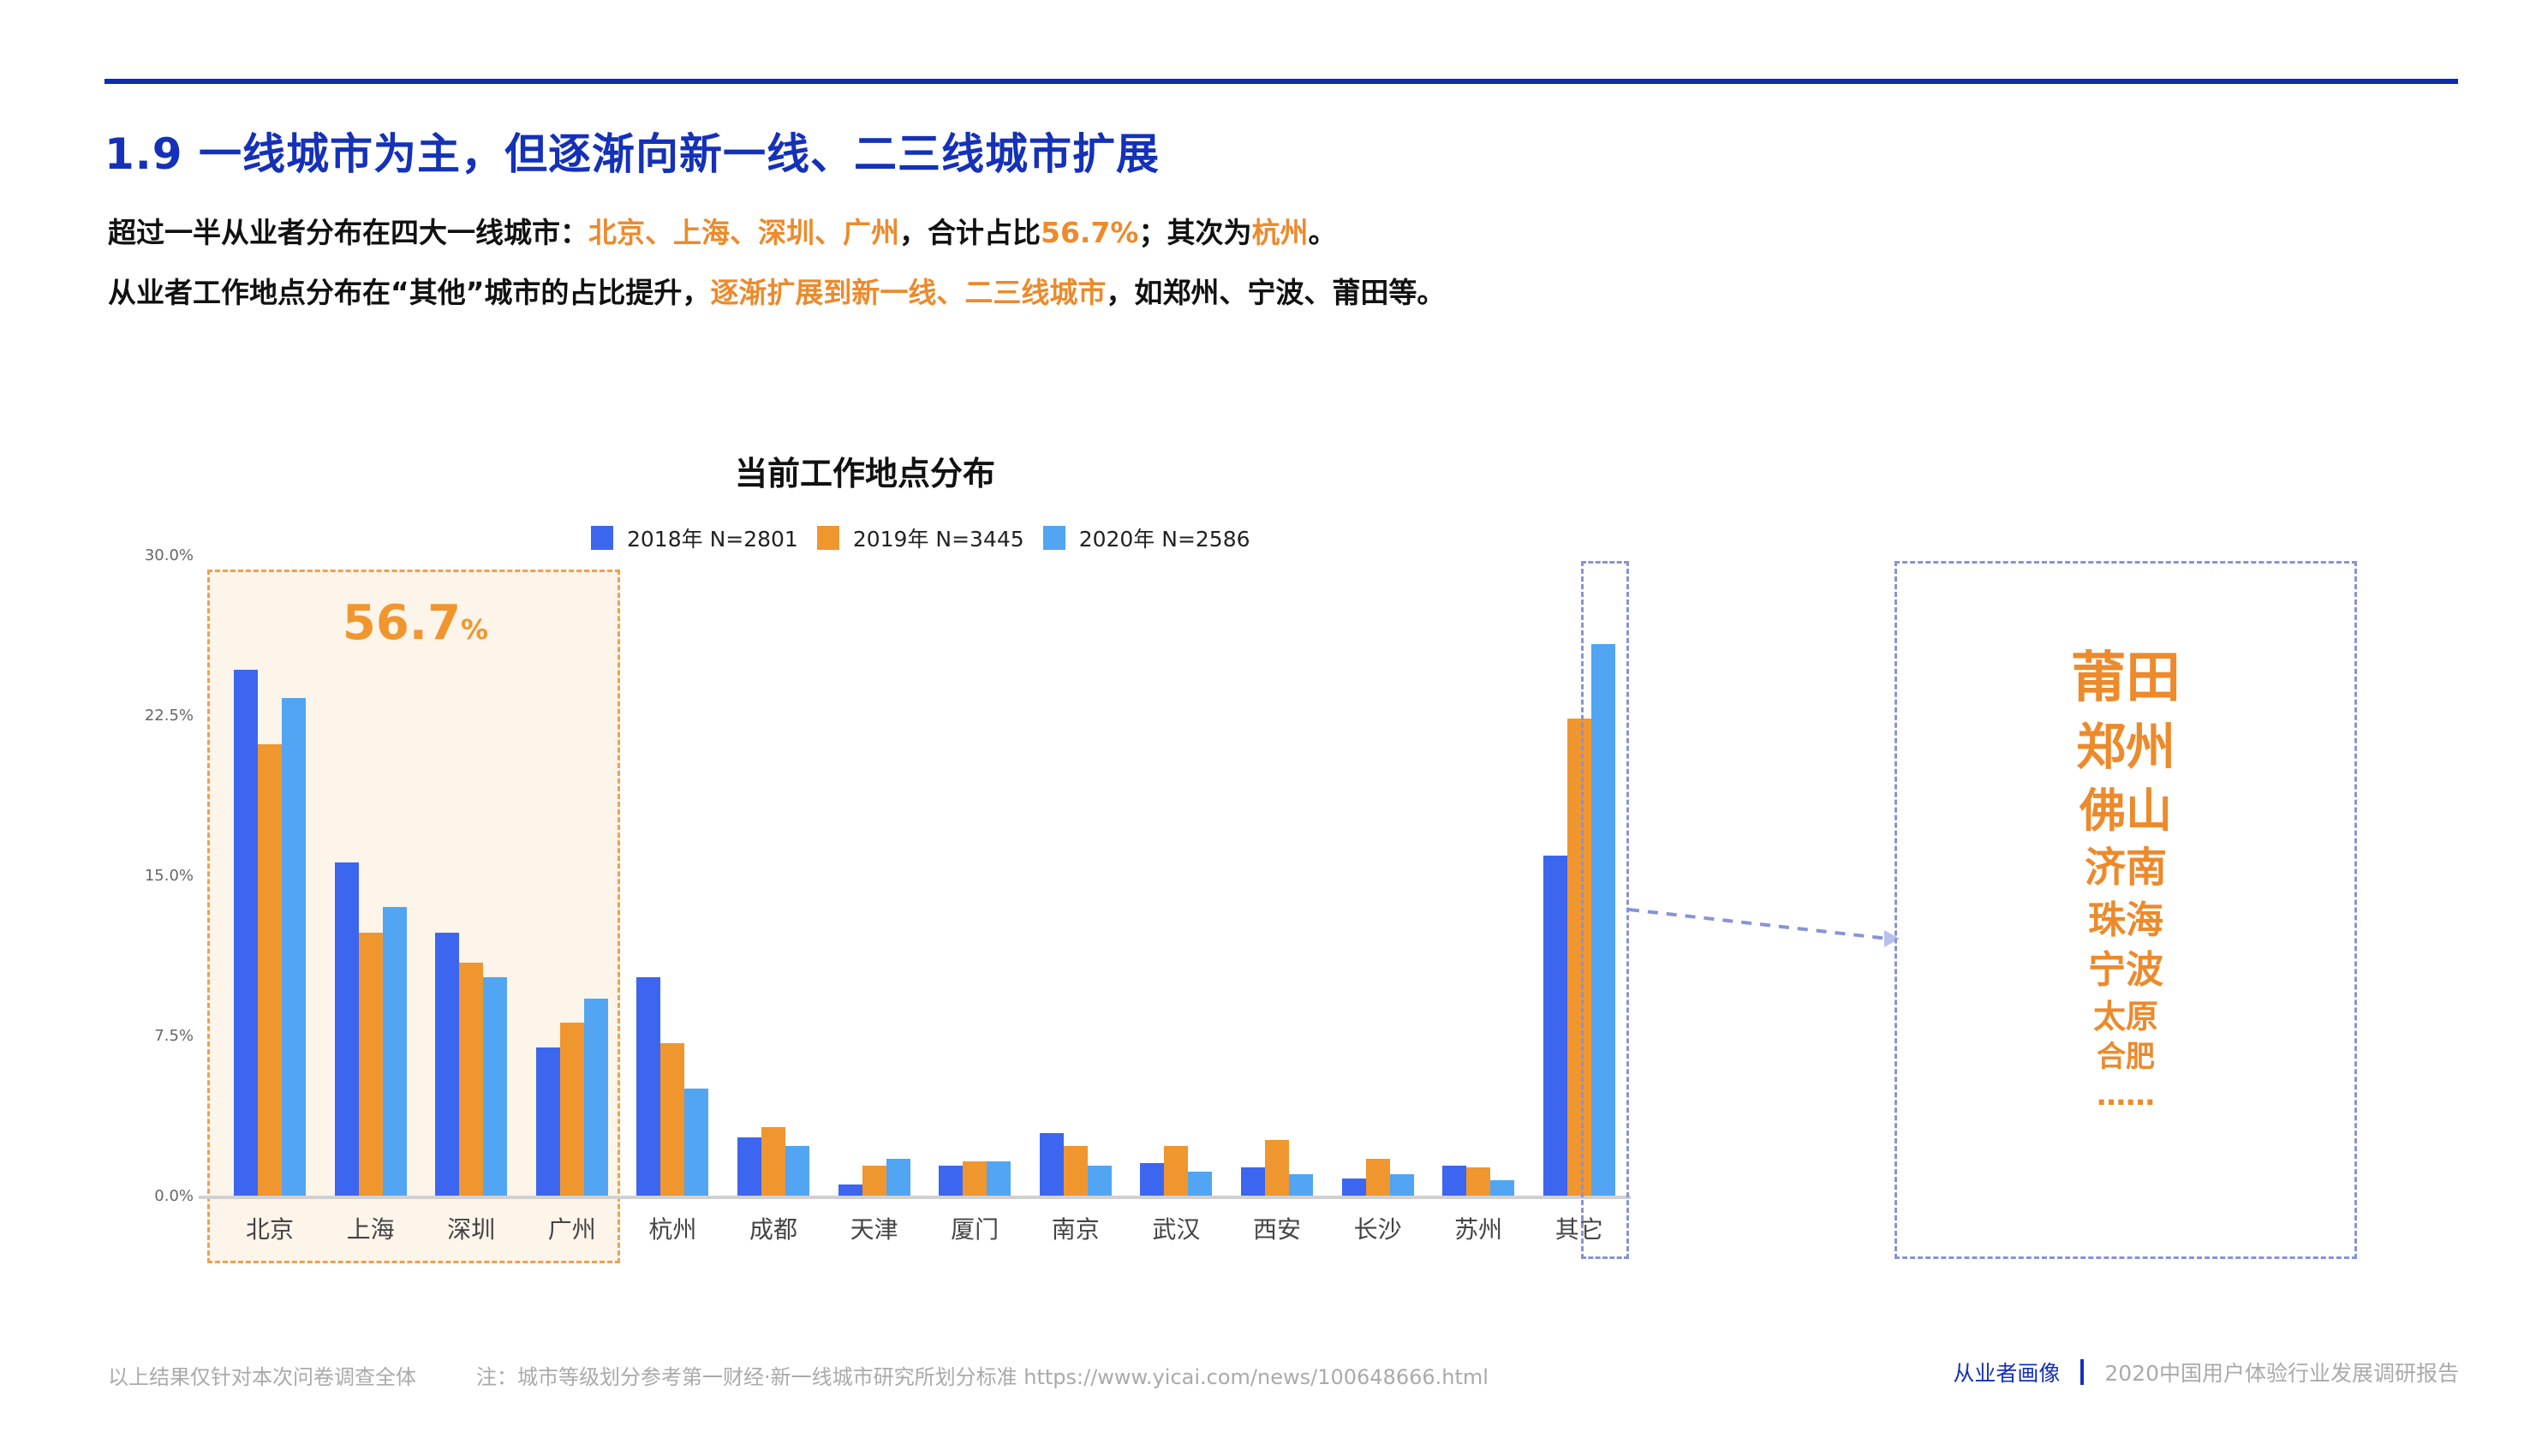 This screenshot has height=1456, width=2536. I want to click on y-tick-label: 0.0%, so click(174, 1196).